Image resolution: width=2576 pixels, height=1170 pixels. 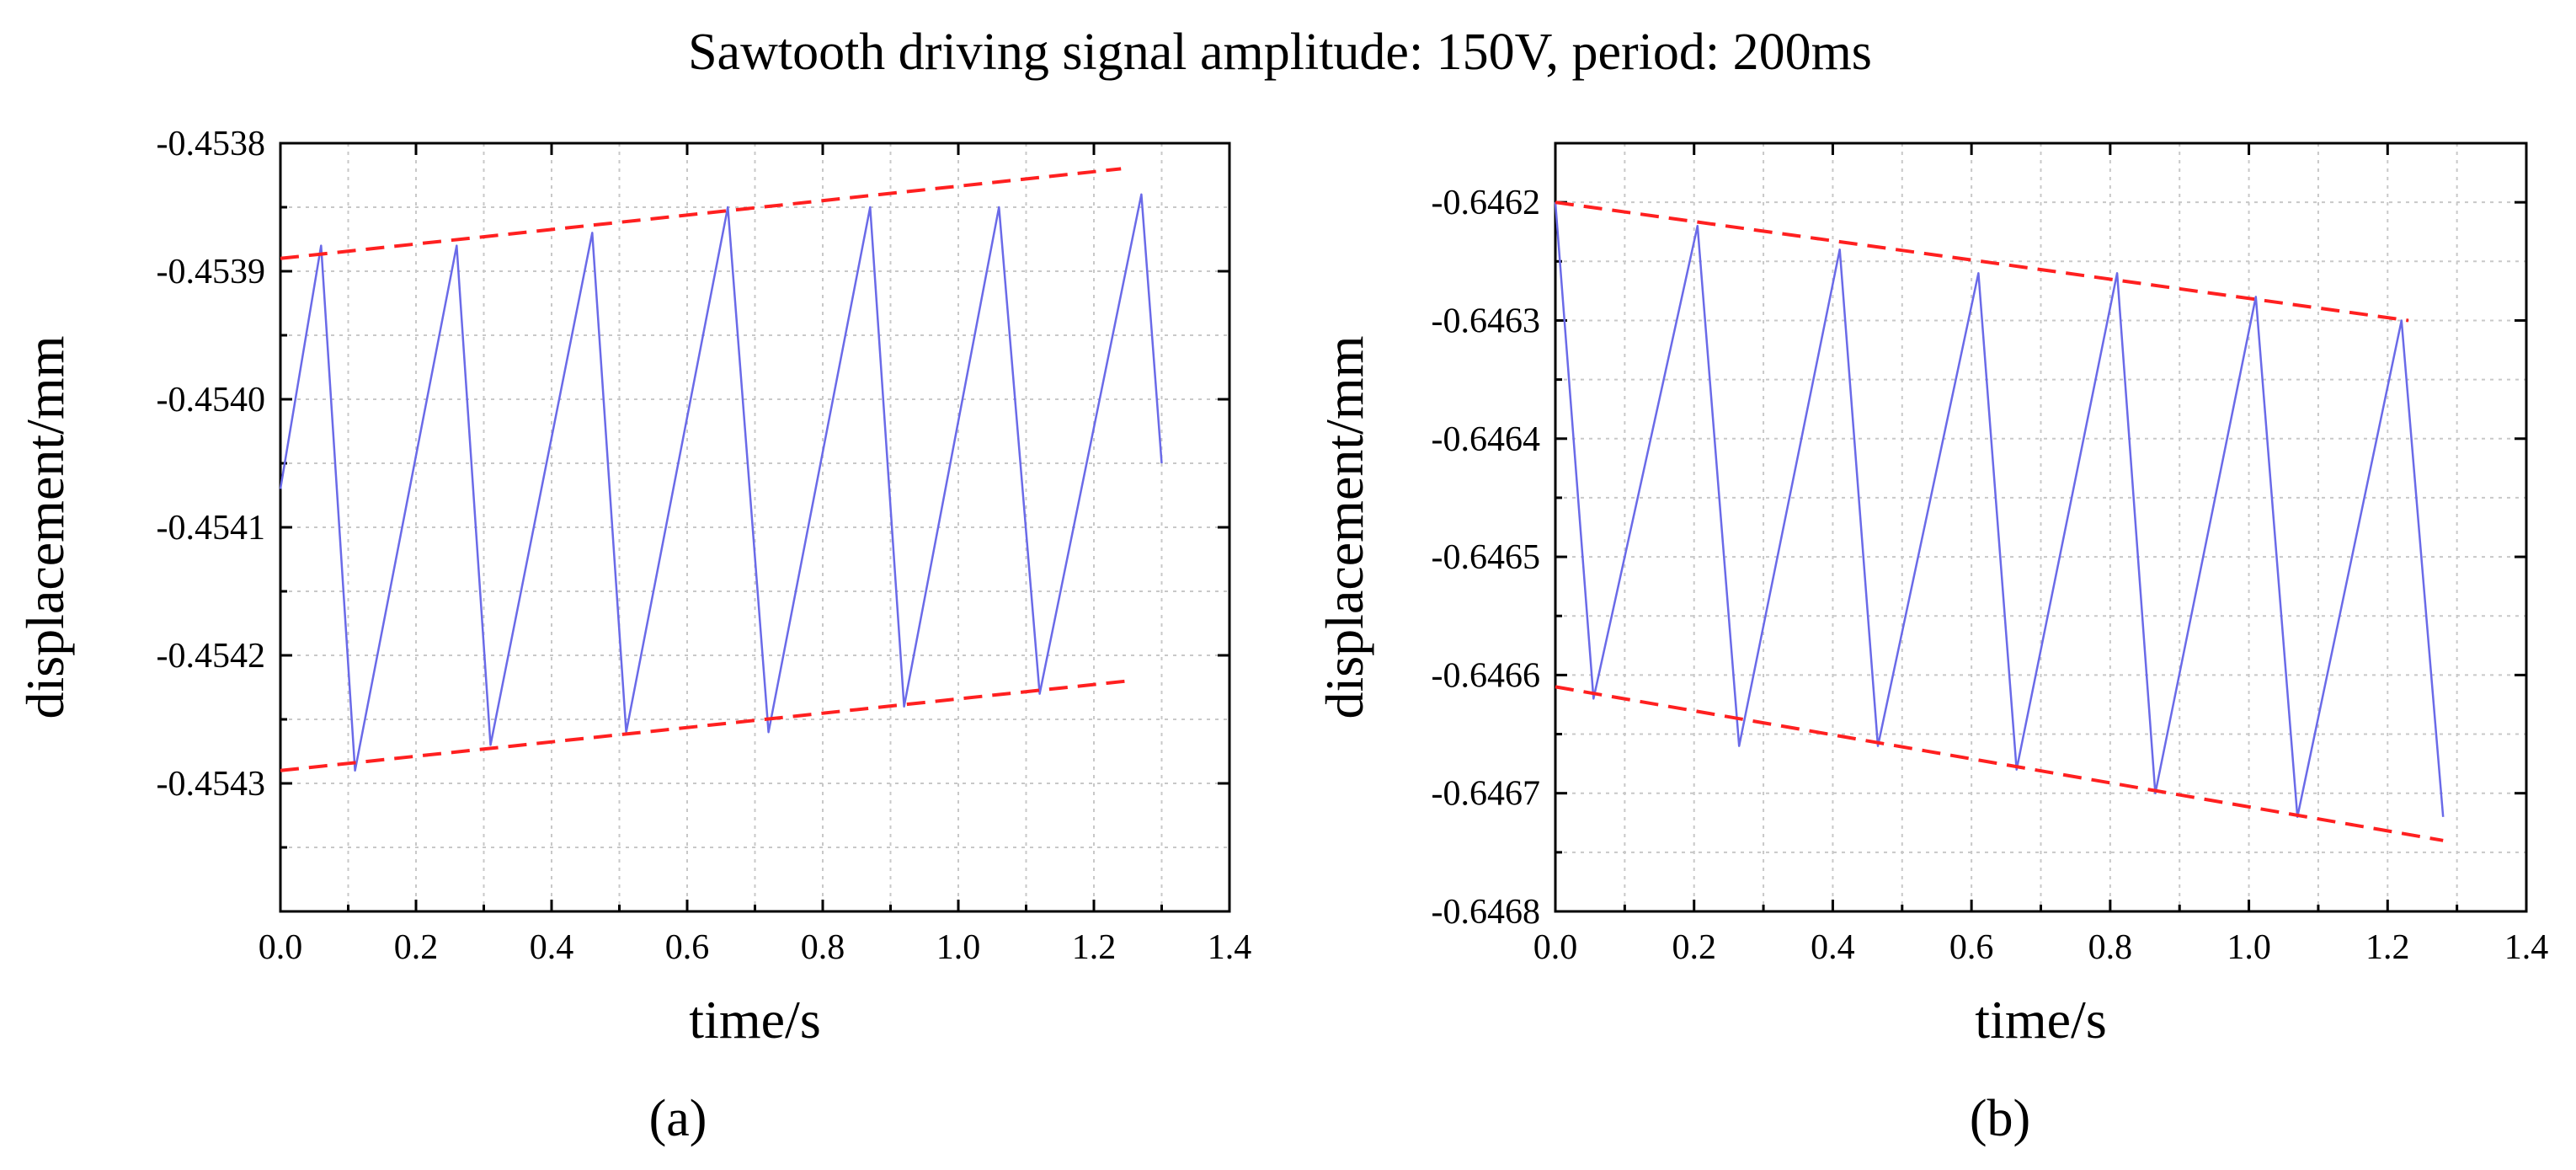 What do you see at coordinates (1486, 912) in the screenshot?
I see `y-tick-label: -0.6468` at bounding box center [1486, 912].